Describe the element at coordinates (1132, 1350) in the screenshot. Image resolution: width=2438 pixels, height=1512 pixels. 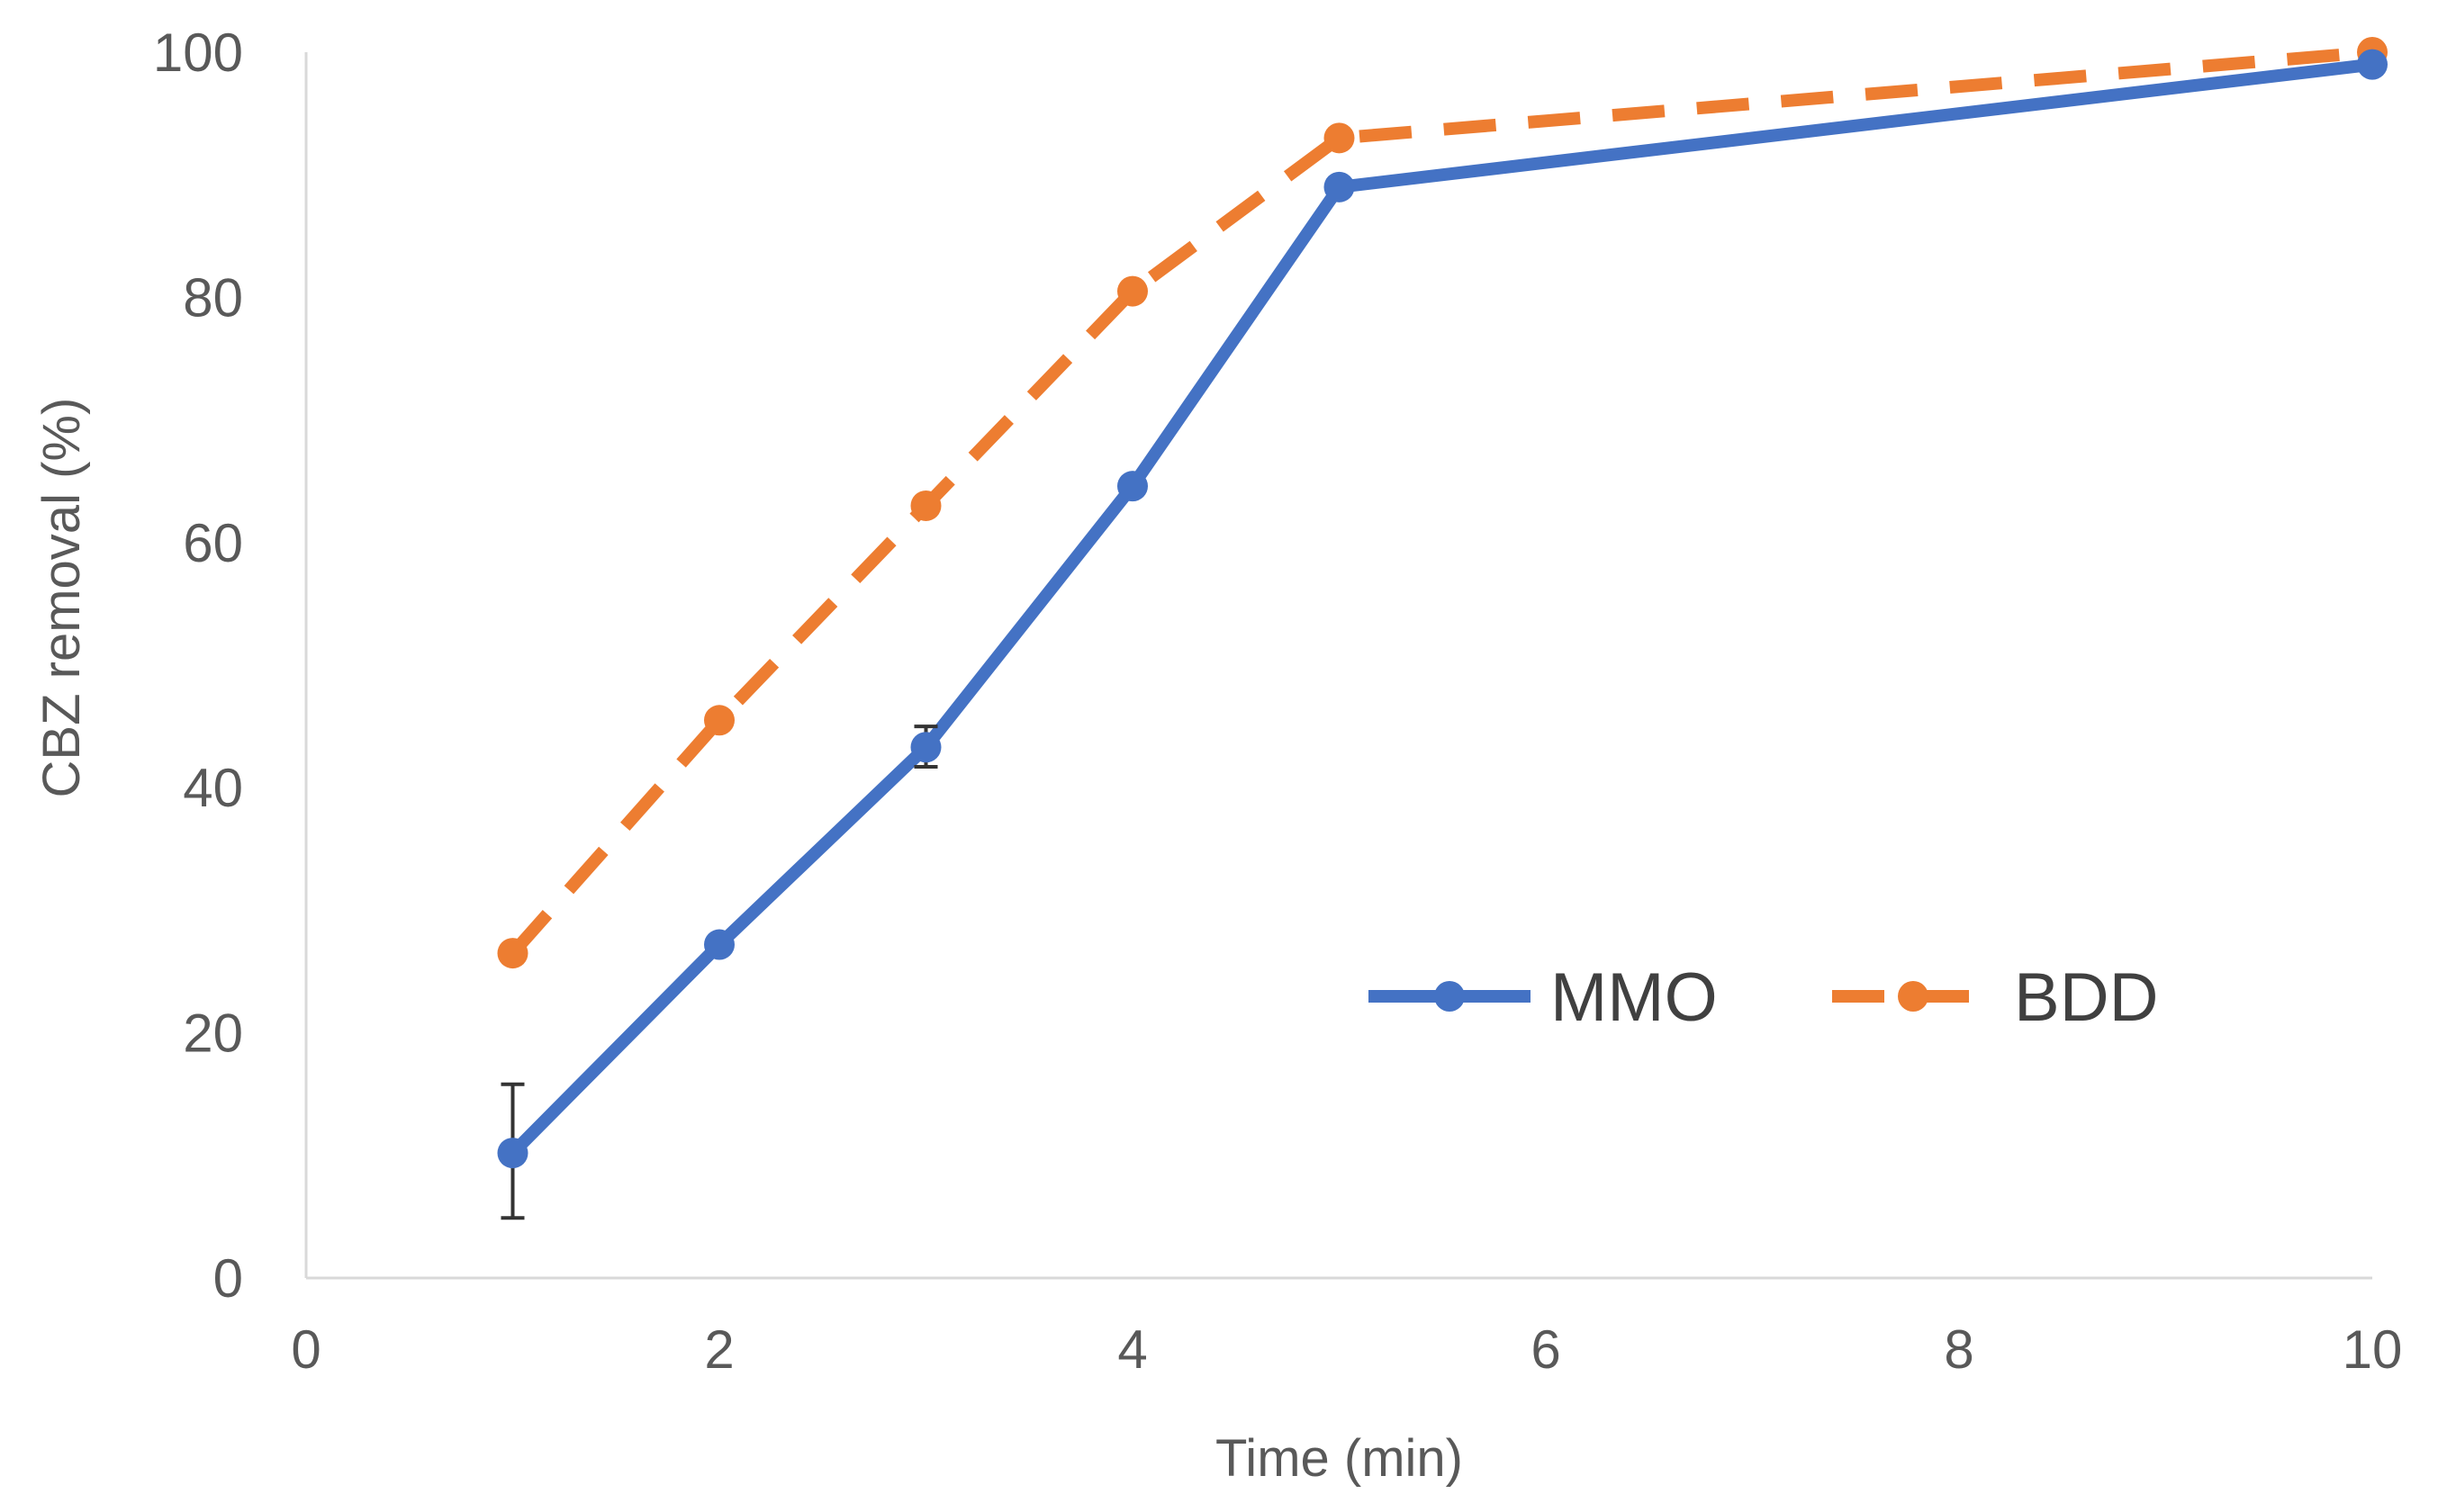
I see `x-tick-label: 4` at that location.